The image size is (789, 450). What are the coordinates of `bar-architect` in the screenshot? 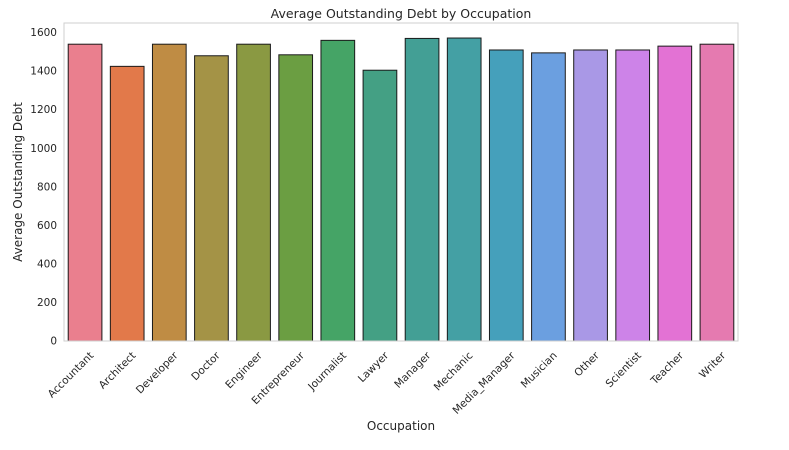 It's located at (127, 203).